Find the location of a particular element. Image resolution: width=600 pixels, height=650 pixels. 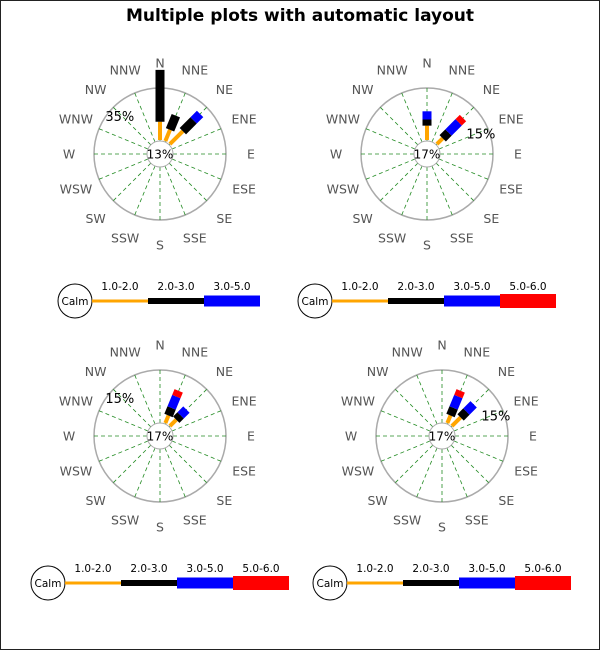

bar-nne-1.0-2.0 is located at coordinates (167, 419).